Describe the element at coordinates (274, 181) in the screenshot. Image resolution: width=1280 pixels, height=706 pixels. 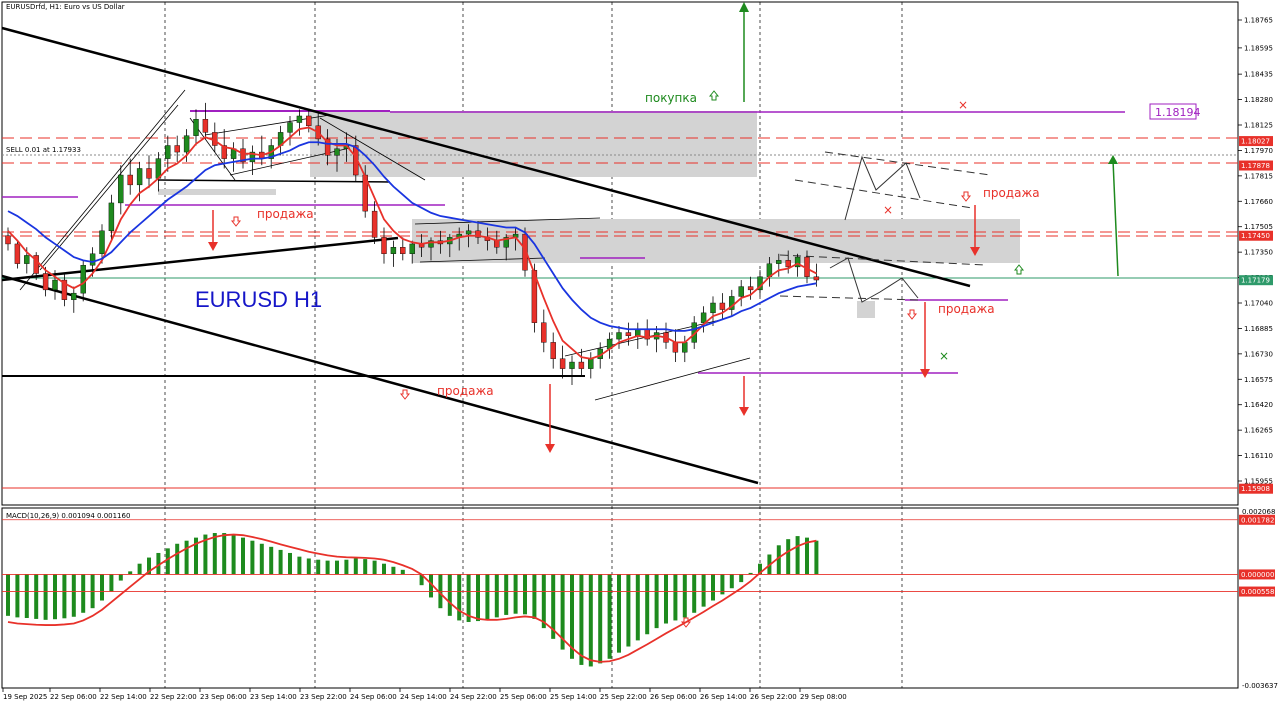
I see `black-short-line` at that location.